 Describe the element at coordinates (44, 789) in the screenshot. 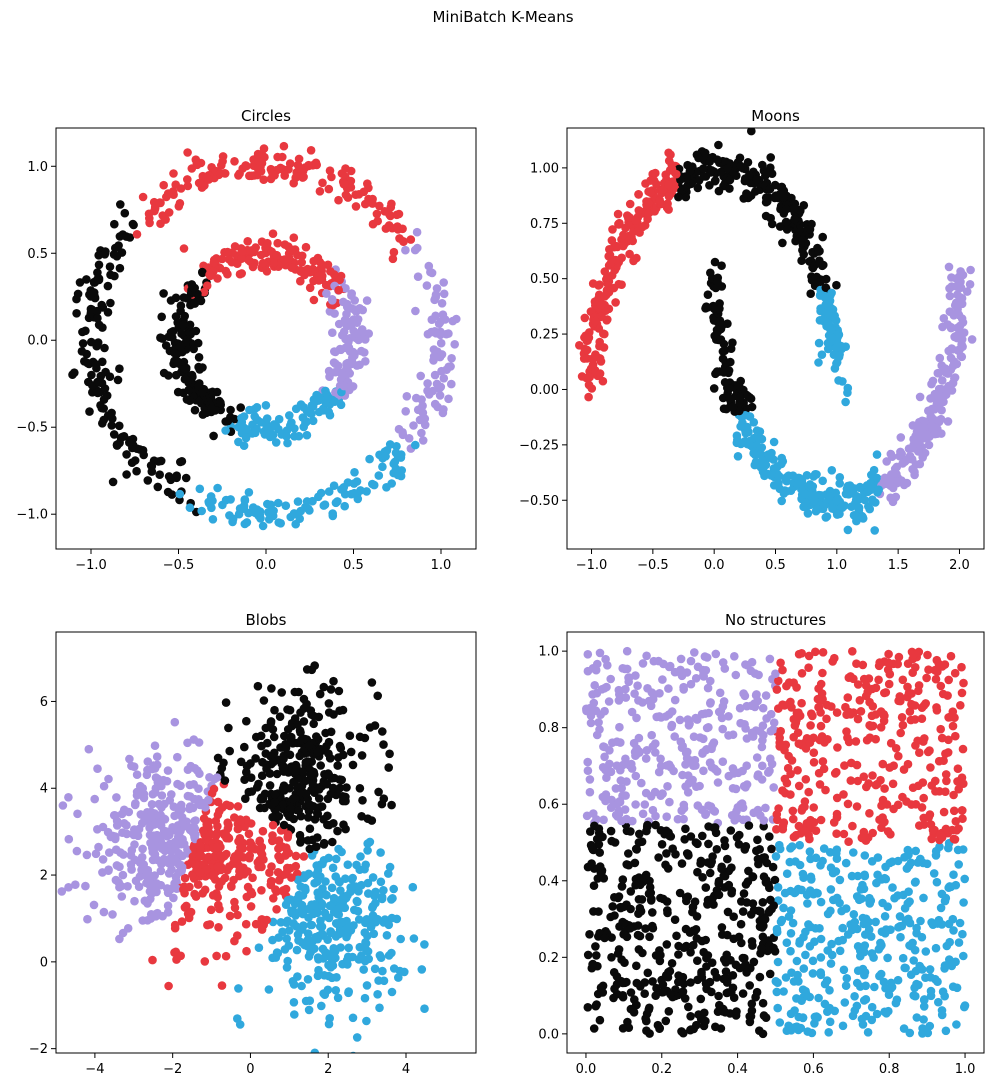

I see `y-tick-label: 4` at that location.